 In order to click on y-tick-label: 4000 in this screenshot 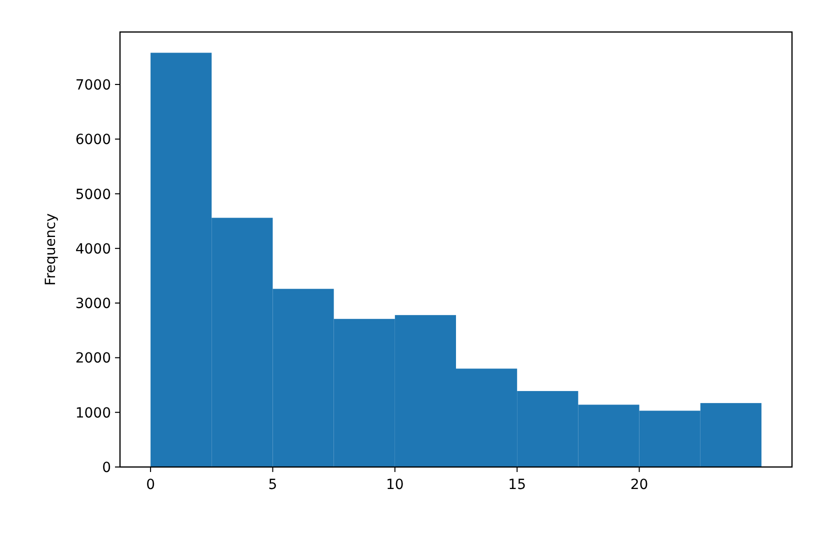, I will do `click(93, 249)`.